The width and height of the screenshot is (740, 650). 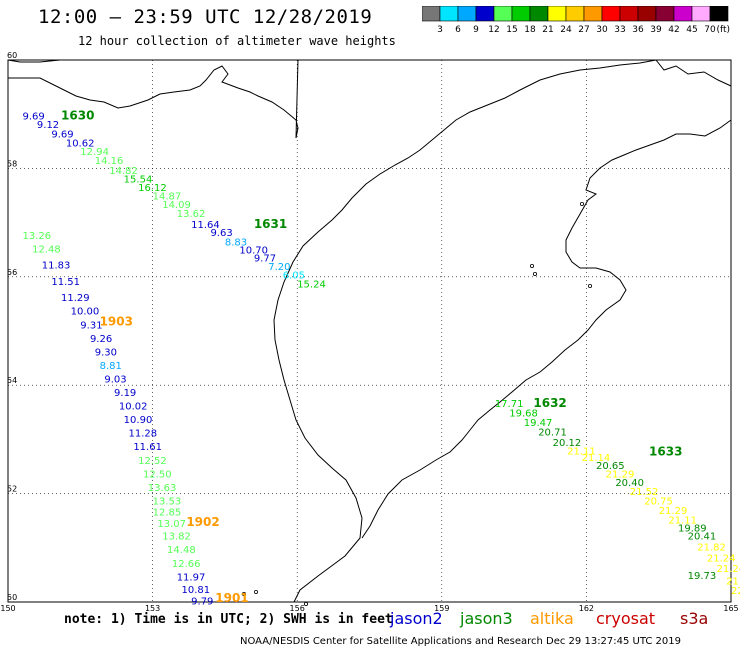 What do you see at coordinates (12, 597) in the screenshot?
I see `y-tick-label: 50` at bounding box center [12, 597].